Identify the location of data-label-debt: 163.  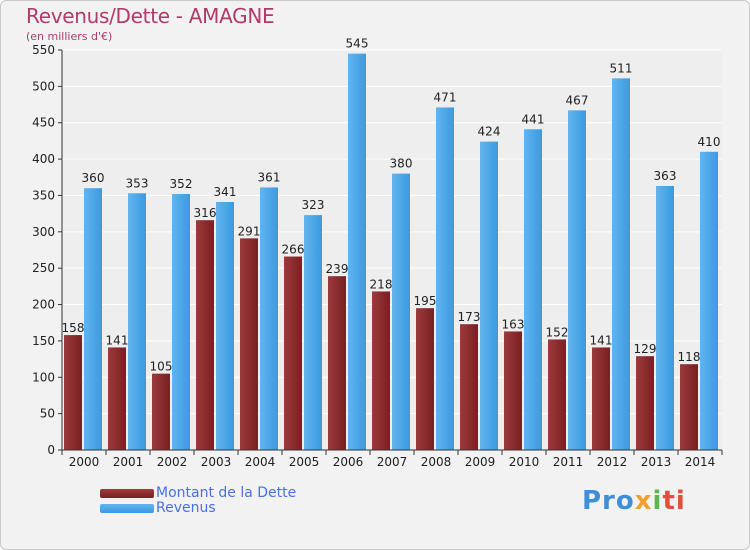
(513, 324).